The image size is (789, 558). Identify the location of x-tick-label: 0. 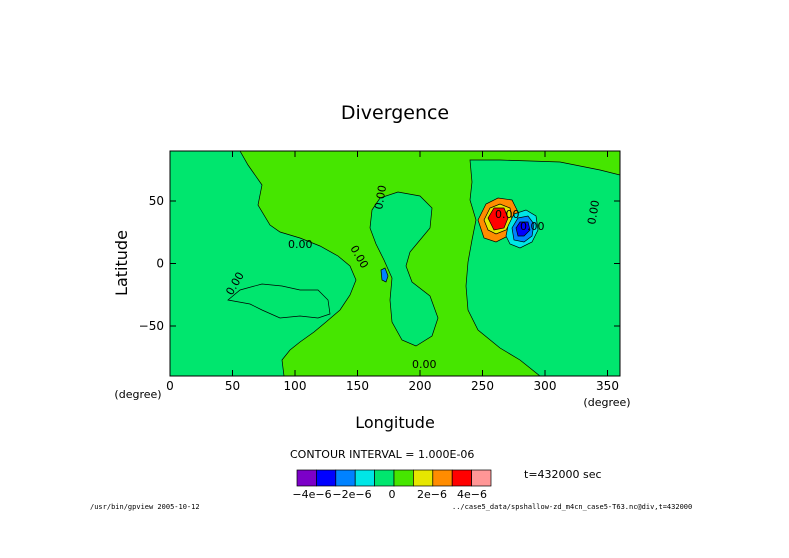
(170, 386).